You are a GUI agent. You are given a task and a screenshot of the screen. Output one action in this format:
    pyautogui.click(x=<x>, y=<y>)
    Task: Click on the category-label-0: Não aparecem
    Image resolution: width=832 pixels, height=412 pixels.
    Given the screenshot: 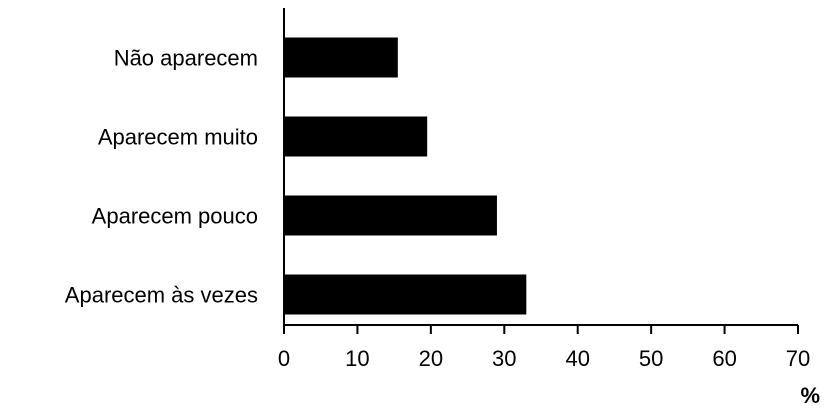 What is the action you would take?
    pyautogui.click(x=186, y=58)
    